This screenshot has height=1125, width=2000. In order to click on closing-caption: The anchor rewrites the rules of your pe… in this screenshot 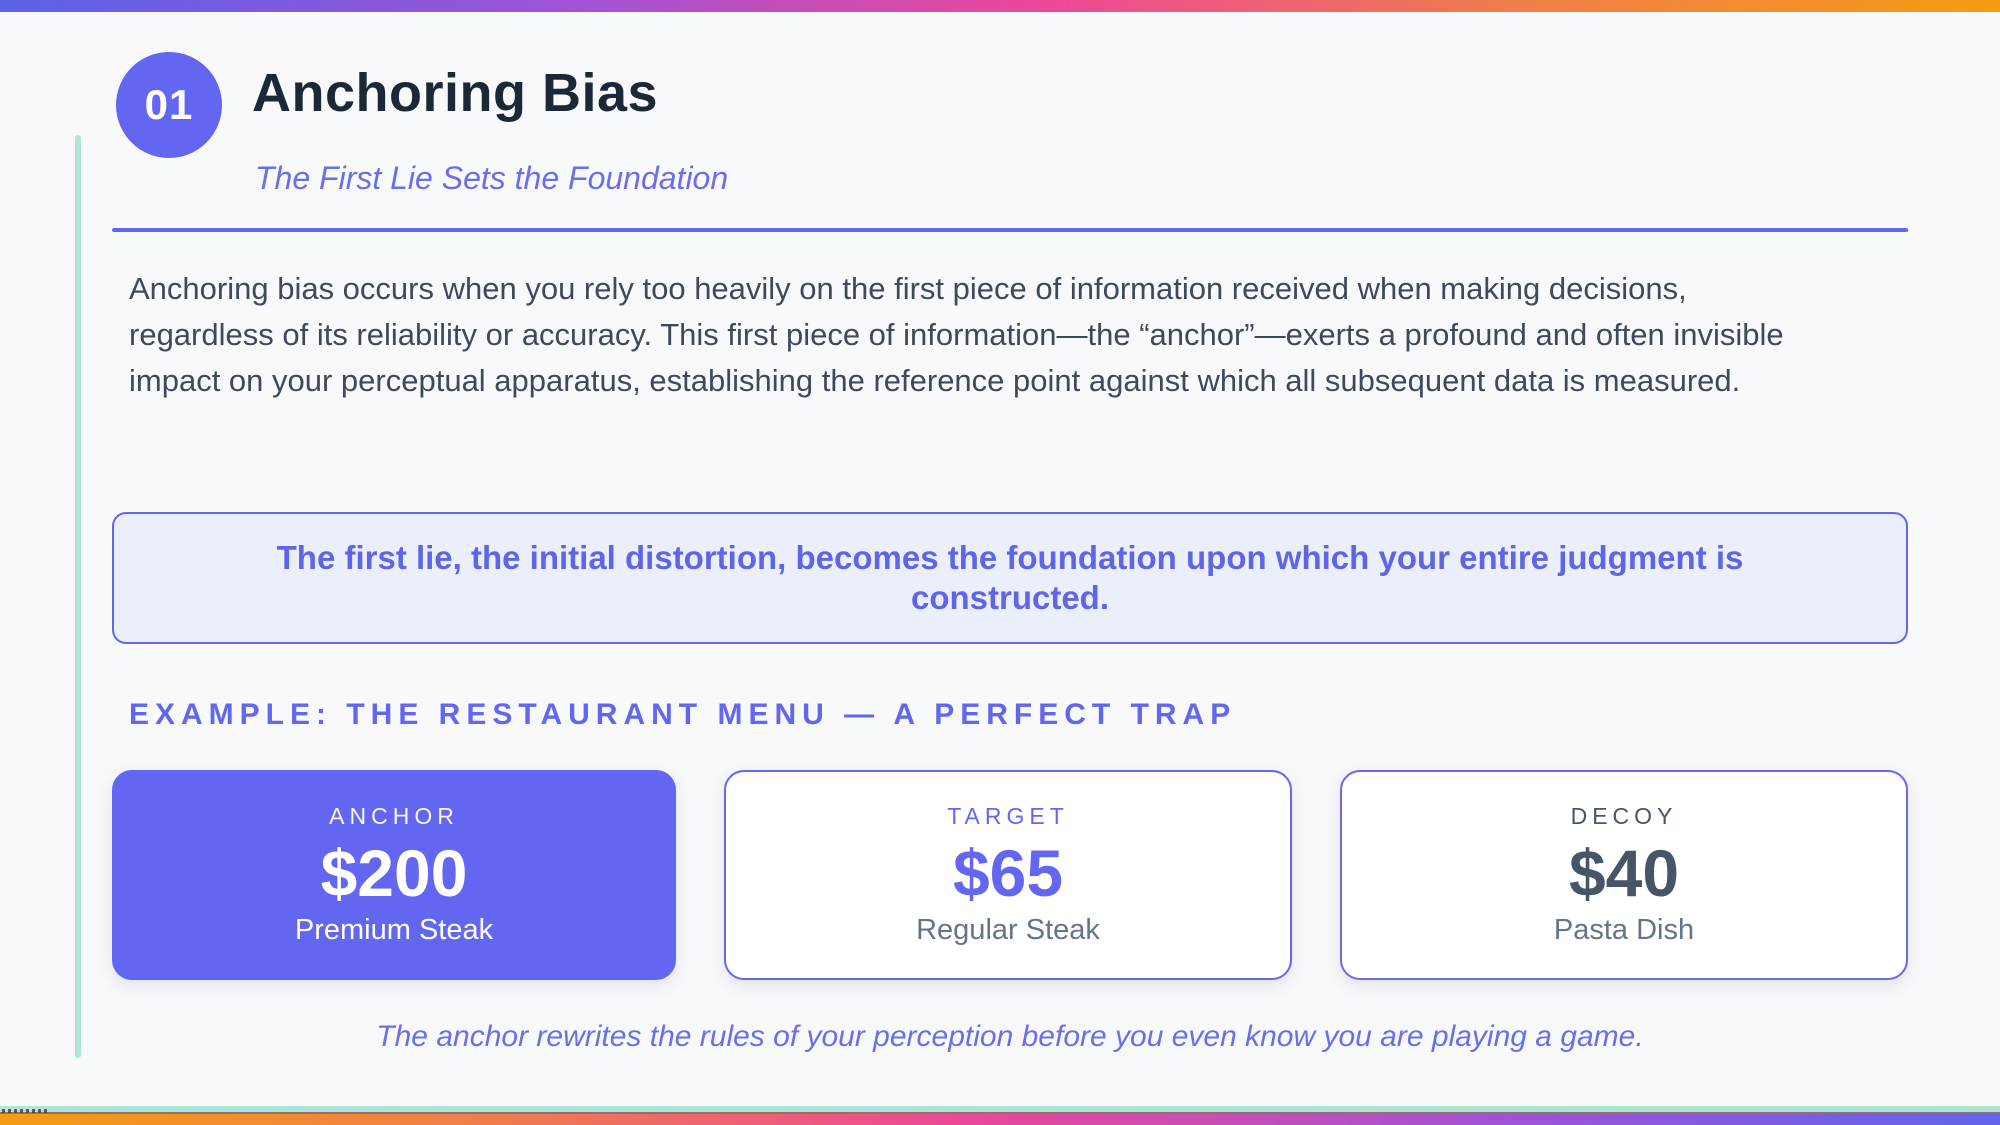, I will do `click(1010, 1036)`.